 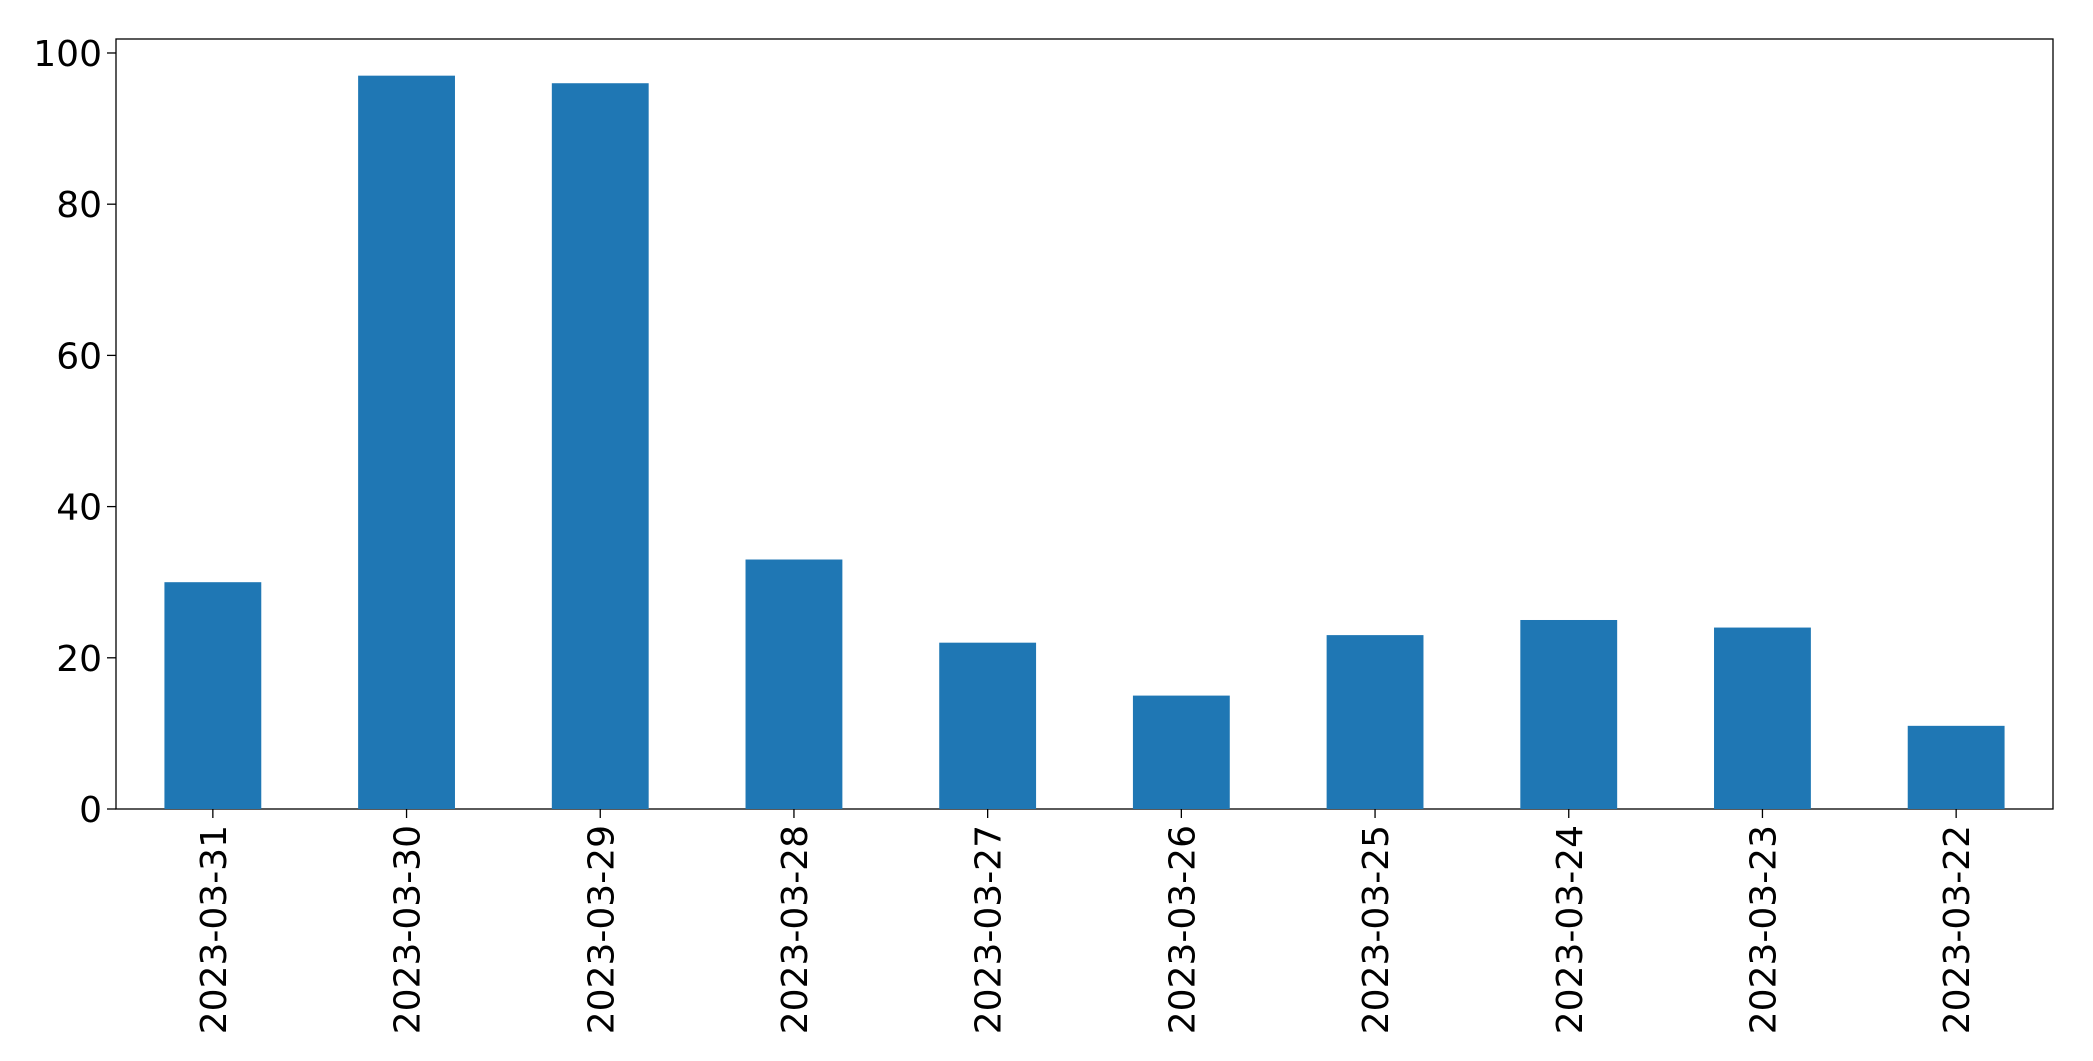 What do you see at coordinates (989, 929) in the screenshot?
I see `x-tick-label: 2023-03-27` at bounding box center [989, 929].